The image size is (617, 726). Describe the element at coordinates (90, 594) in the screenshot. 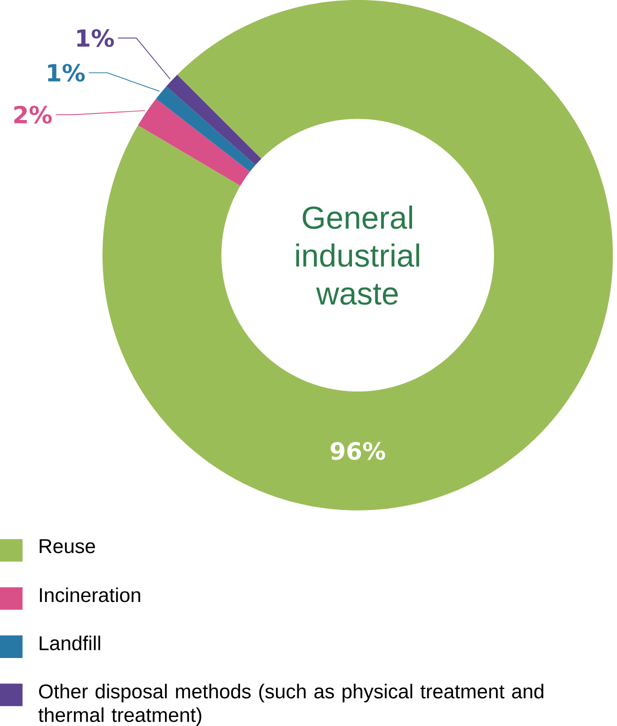

I see `legend-label: Incineration` at that location.